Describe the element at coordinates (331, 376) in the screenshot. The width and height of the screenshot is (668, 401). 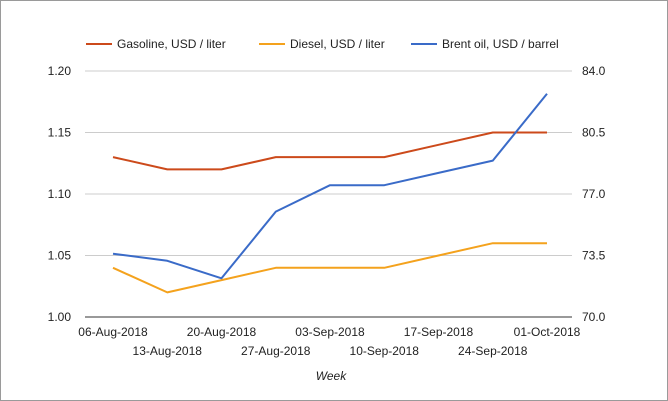
I see `x-axis-title: Week` at that location.